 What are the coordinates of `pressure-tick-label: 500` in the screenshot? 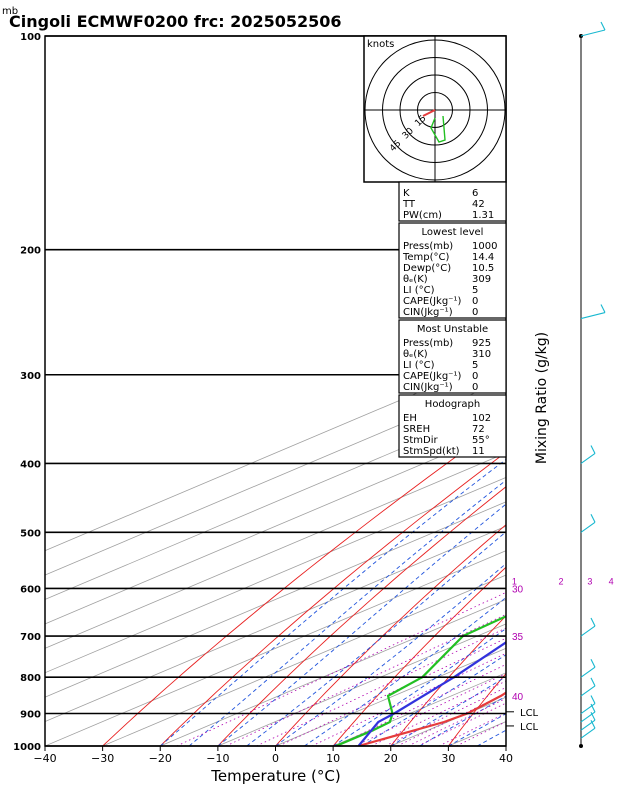 It's located at (30, 533).